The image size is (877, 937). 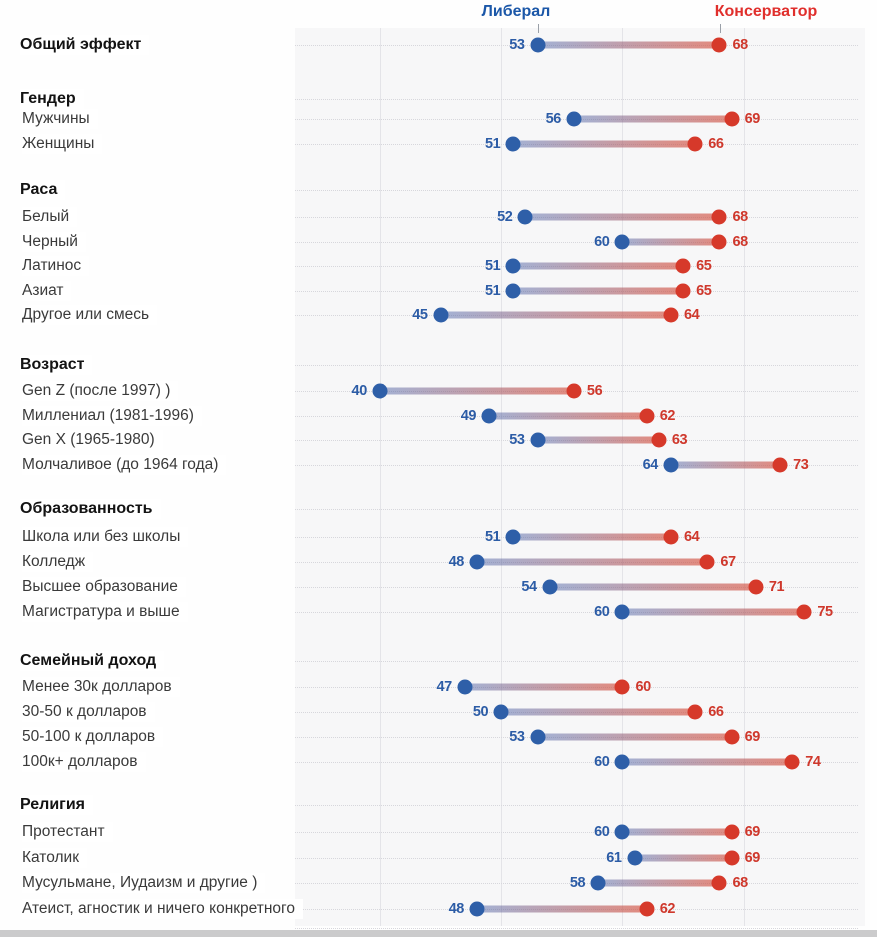 I want to click on row-label: Высшее образование, so click(x=104, y=587).